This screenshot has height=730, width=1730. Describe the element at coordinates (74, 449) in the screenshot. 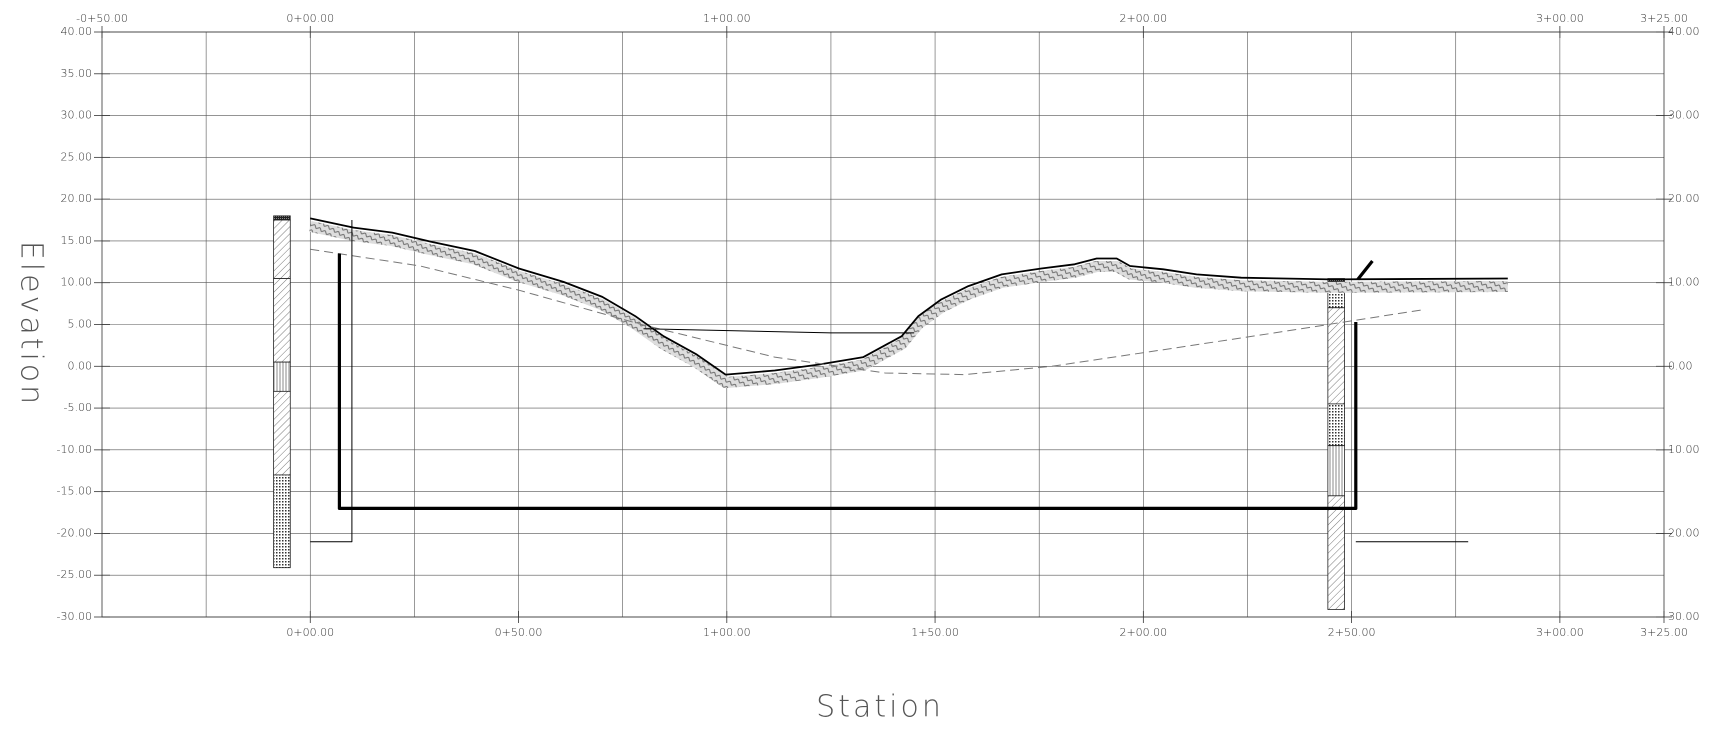

I see `y-tick-label: -10.00` at that location.